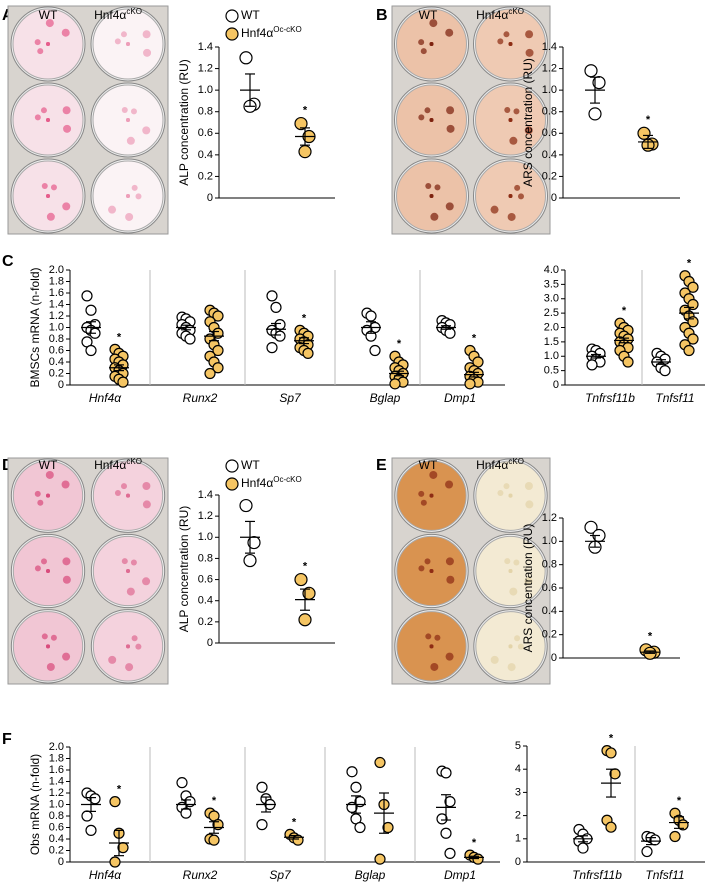  I want to click on y-axis-label: Obs mRNA (n-fold), so click(35, 804).